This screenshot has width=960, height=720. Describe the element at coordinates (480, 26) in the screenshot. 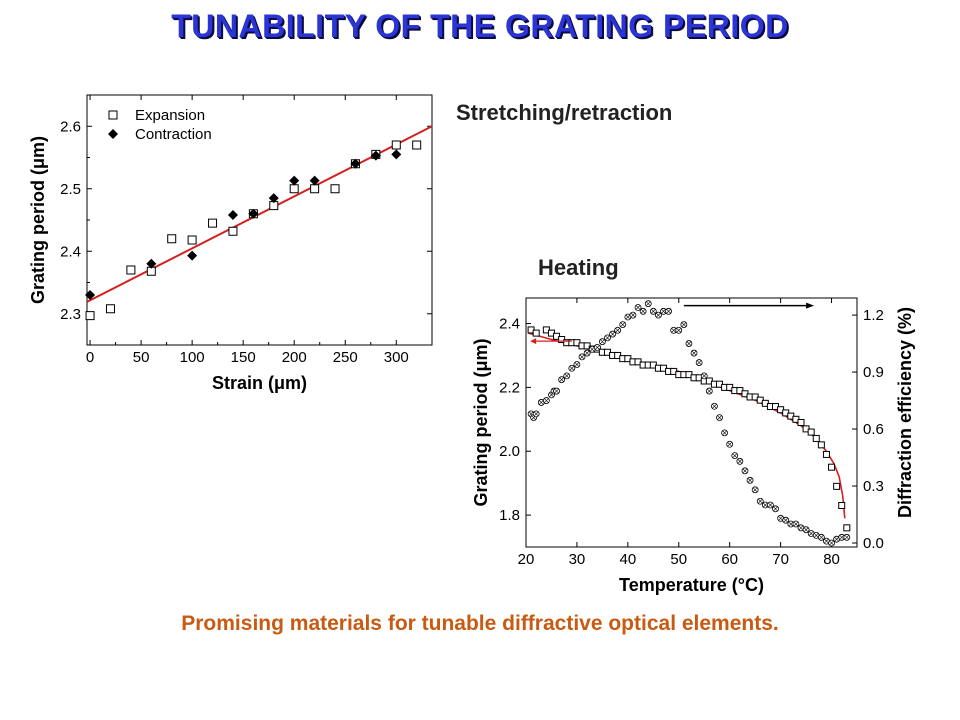

I see `slide-title: TUNABILITY OF THE GRATING PERIOD` at that location.